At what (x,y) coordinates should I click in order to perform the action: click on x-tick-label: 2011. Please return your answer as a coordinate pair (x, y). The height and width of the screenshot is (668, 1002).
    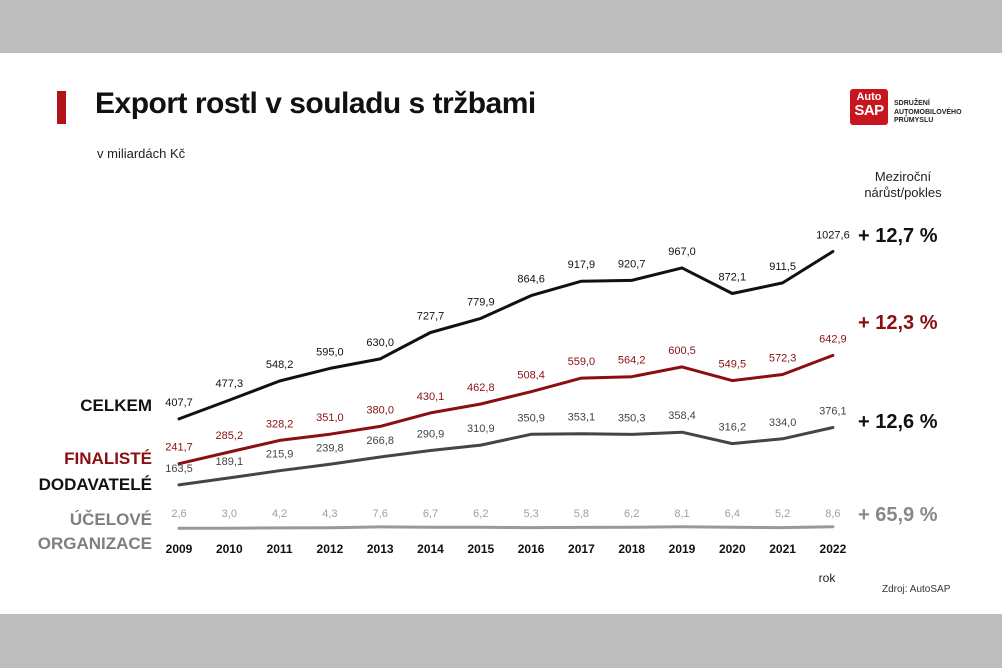
    Looking at the image, I should click on (280, 549).